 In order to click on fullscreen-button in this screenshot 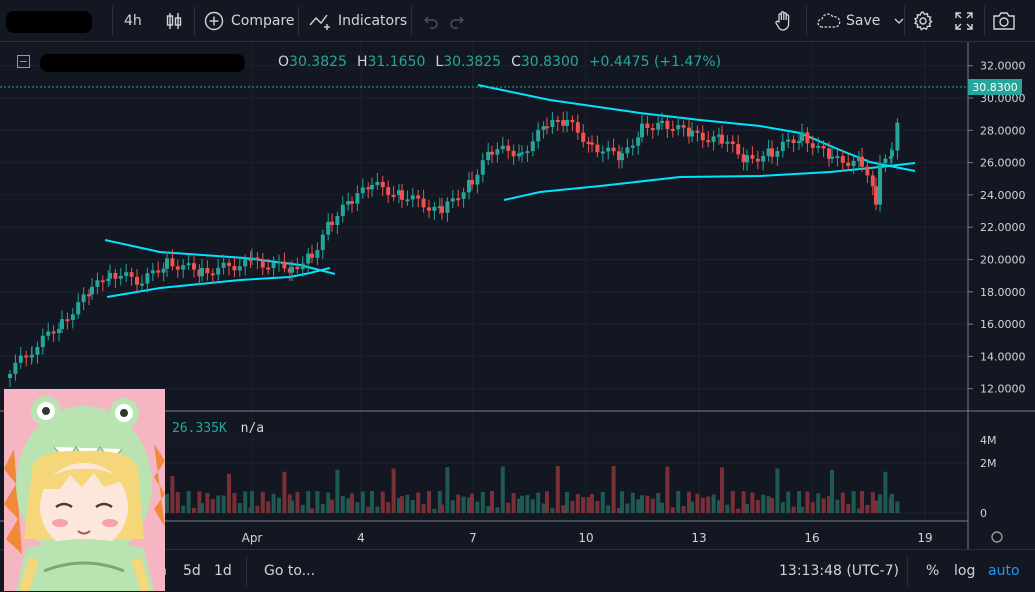, I will do `click(964, 21)`.